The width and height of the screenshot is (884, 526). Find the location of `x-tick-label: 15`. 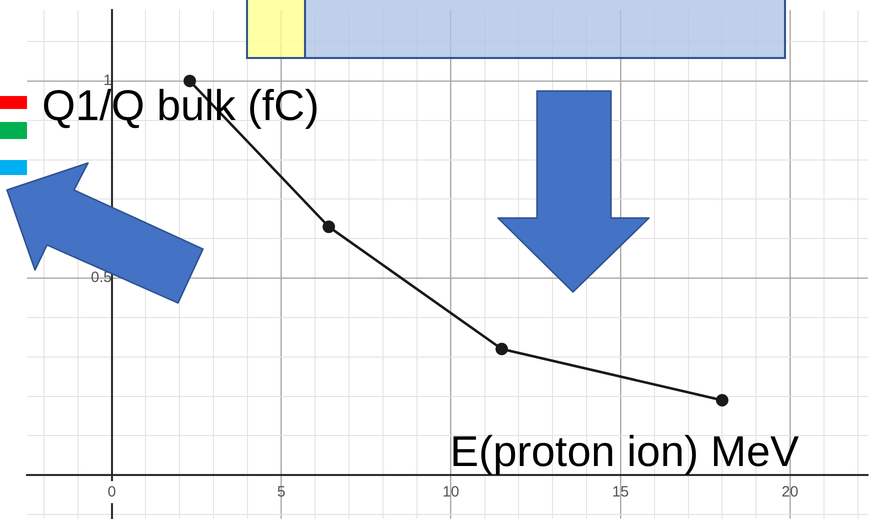

x-tick-label: 15 is located at coordinates (620, 491).